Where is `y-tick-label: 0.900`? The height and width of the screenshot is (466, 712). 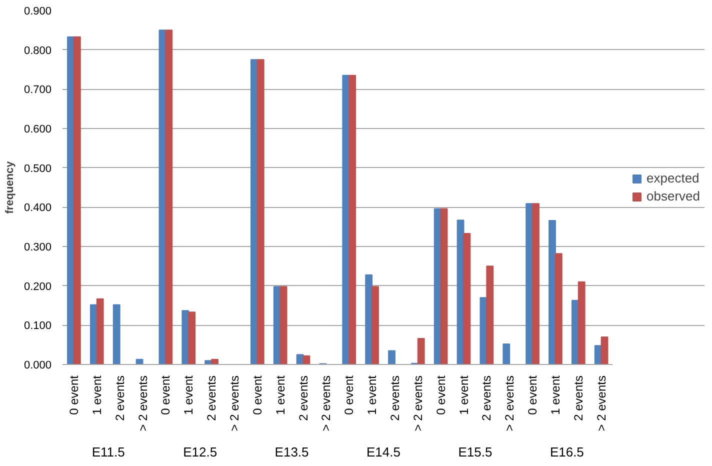
y-tick-label: 0.900 is located at coordinates (38, 12).